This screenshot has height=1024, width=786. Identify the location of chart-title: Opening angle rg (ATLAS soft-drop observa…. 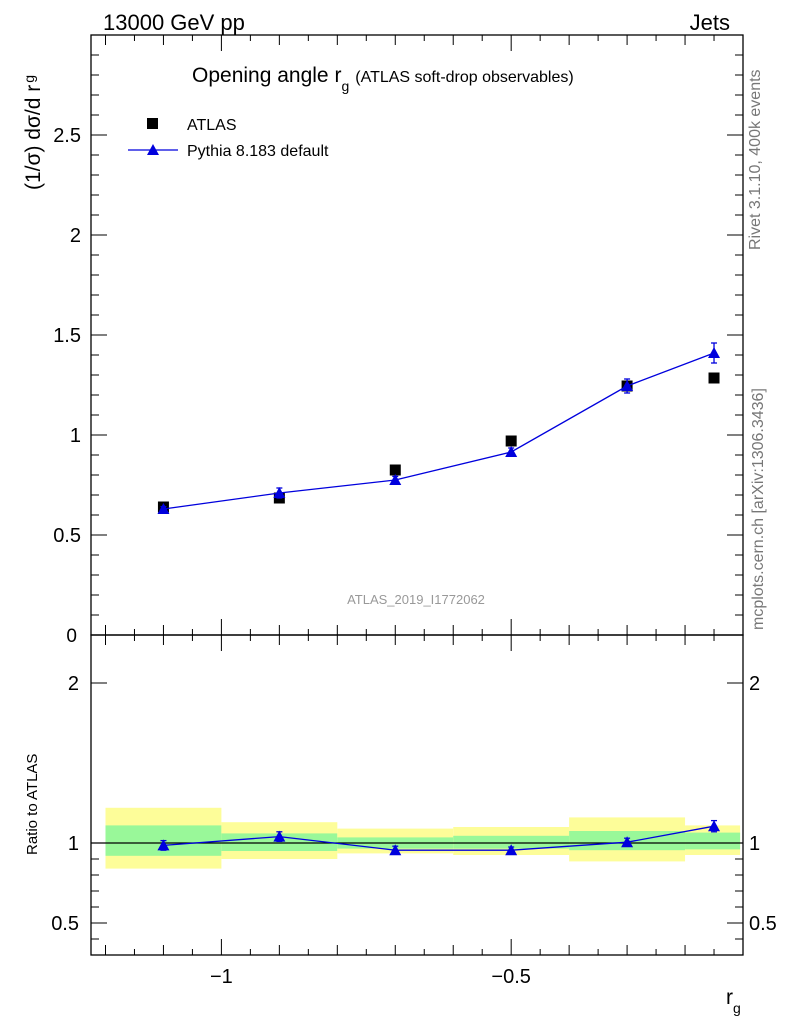
(383, 79).